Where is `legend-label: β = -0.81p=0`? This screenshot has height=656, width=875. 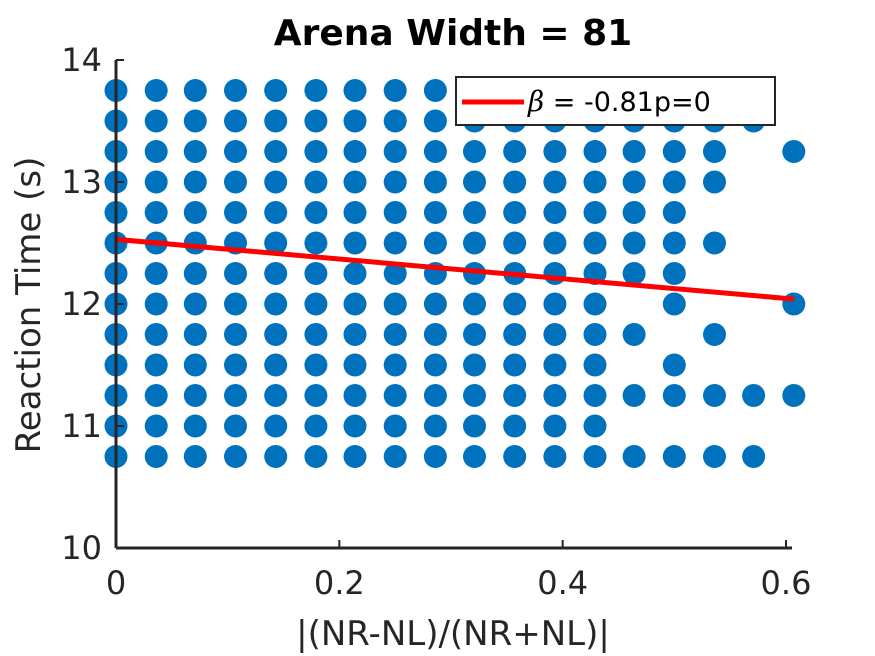
legend-label: β = -0.81p=0 is located at coordinates (619, 101).